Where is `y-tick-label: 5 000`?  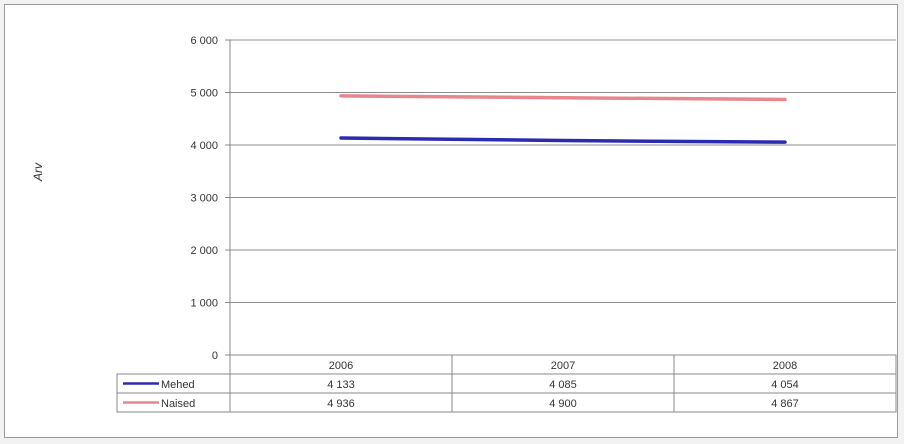
y-tick-label: 5 000 is located at coordinates (204, 94).